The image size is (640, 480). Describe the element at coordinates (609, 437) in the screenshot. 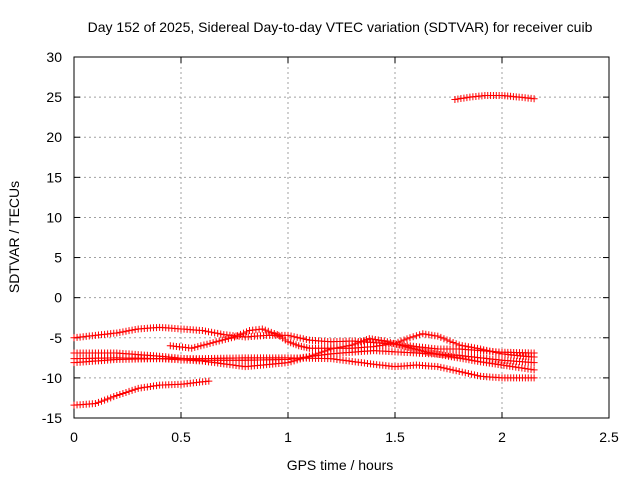

I see `x-tick-label: 2.5` at that location.